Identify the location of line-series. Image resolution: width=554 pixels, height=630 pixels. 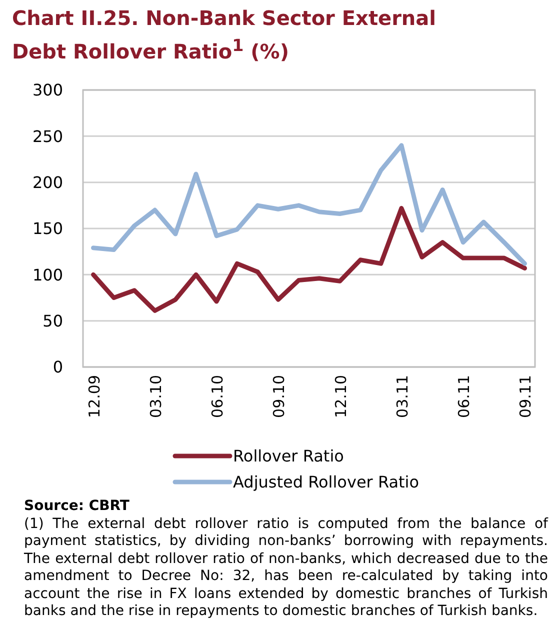
(309, 259).